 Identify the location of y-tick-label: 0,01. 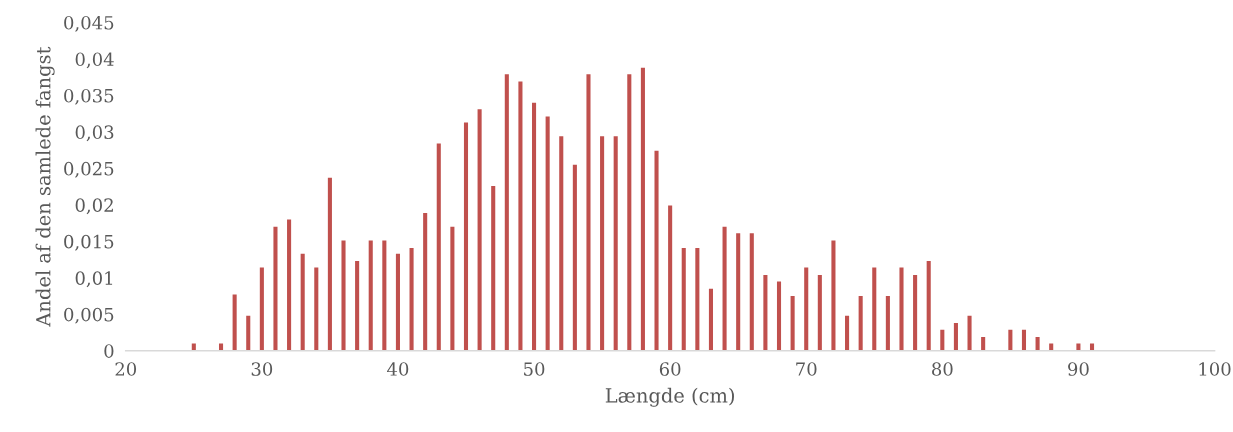
(94, 279).